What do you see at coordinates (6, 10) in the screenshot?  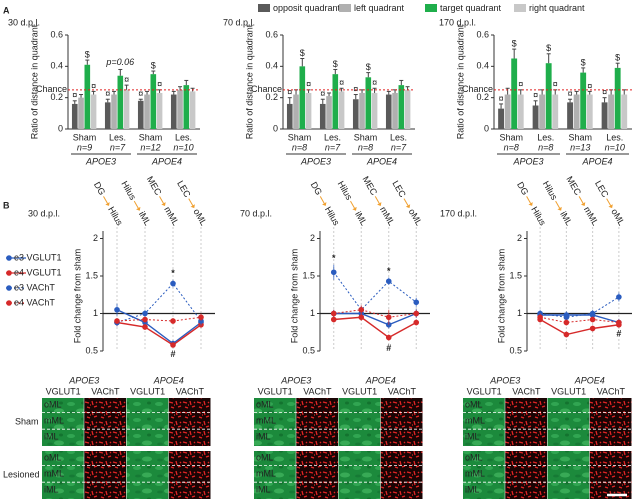 I see `panel-label: A` at bounding box center [6, 10].